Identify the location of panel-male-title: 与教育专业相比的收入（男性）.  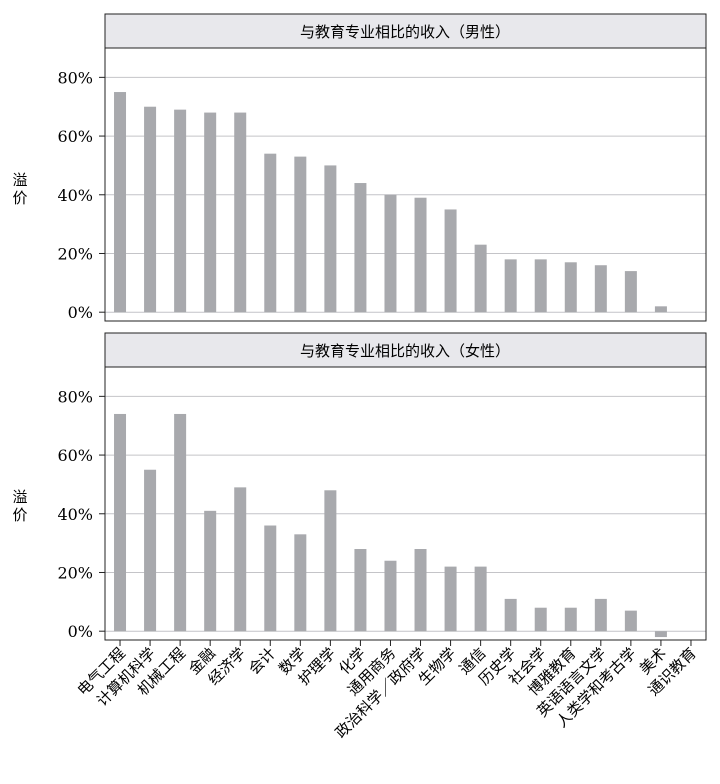
(405, 32).